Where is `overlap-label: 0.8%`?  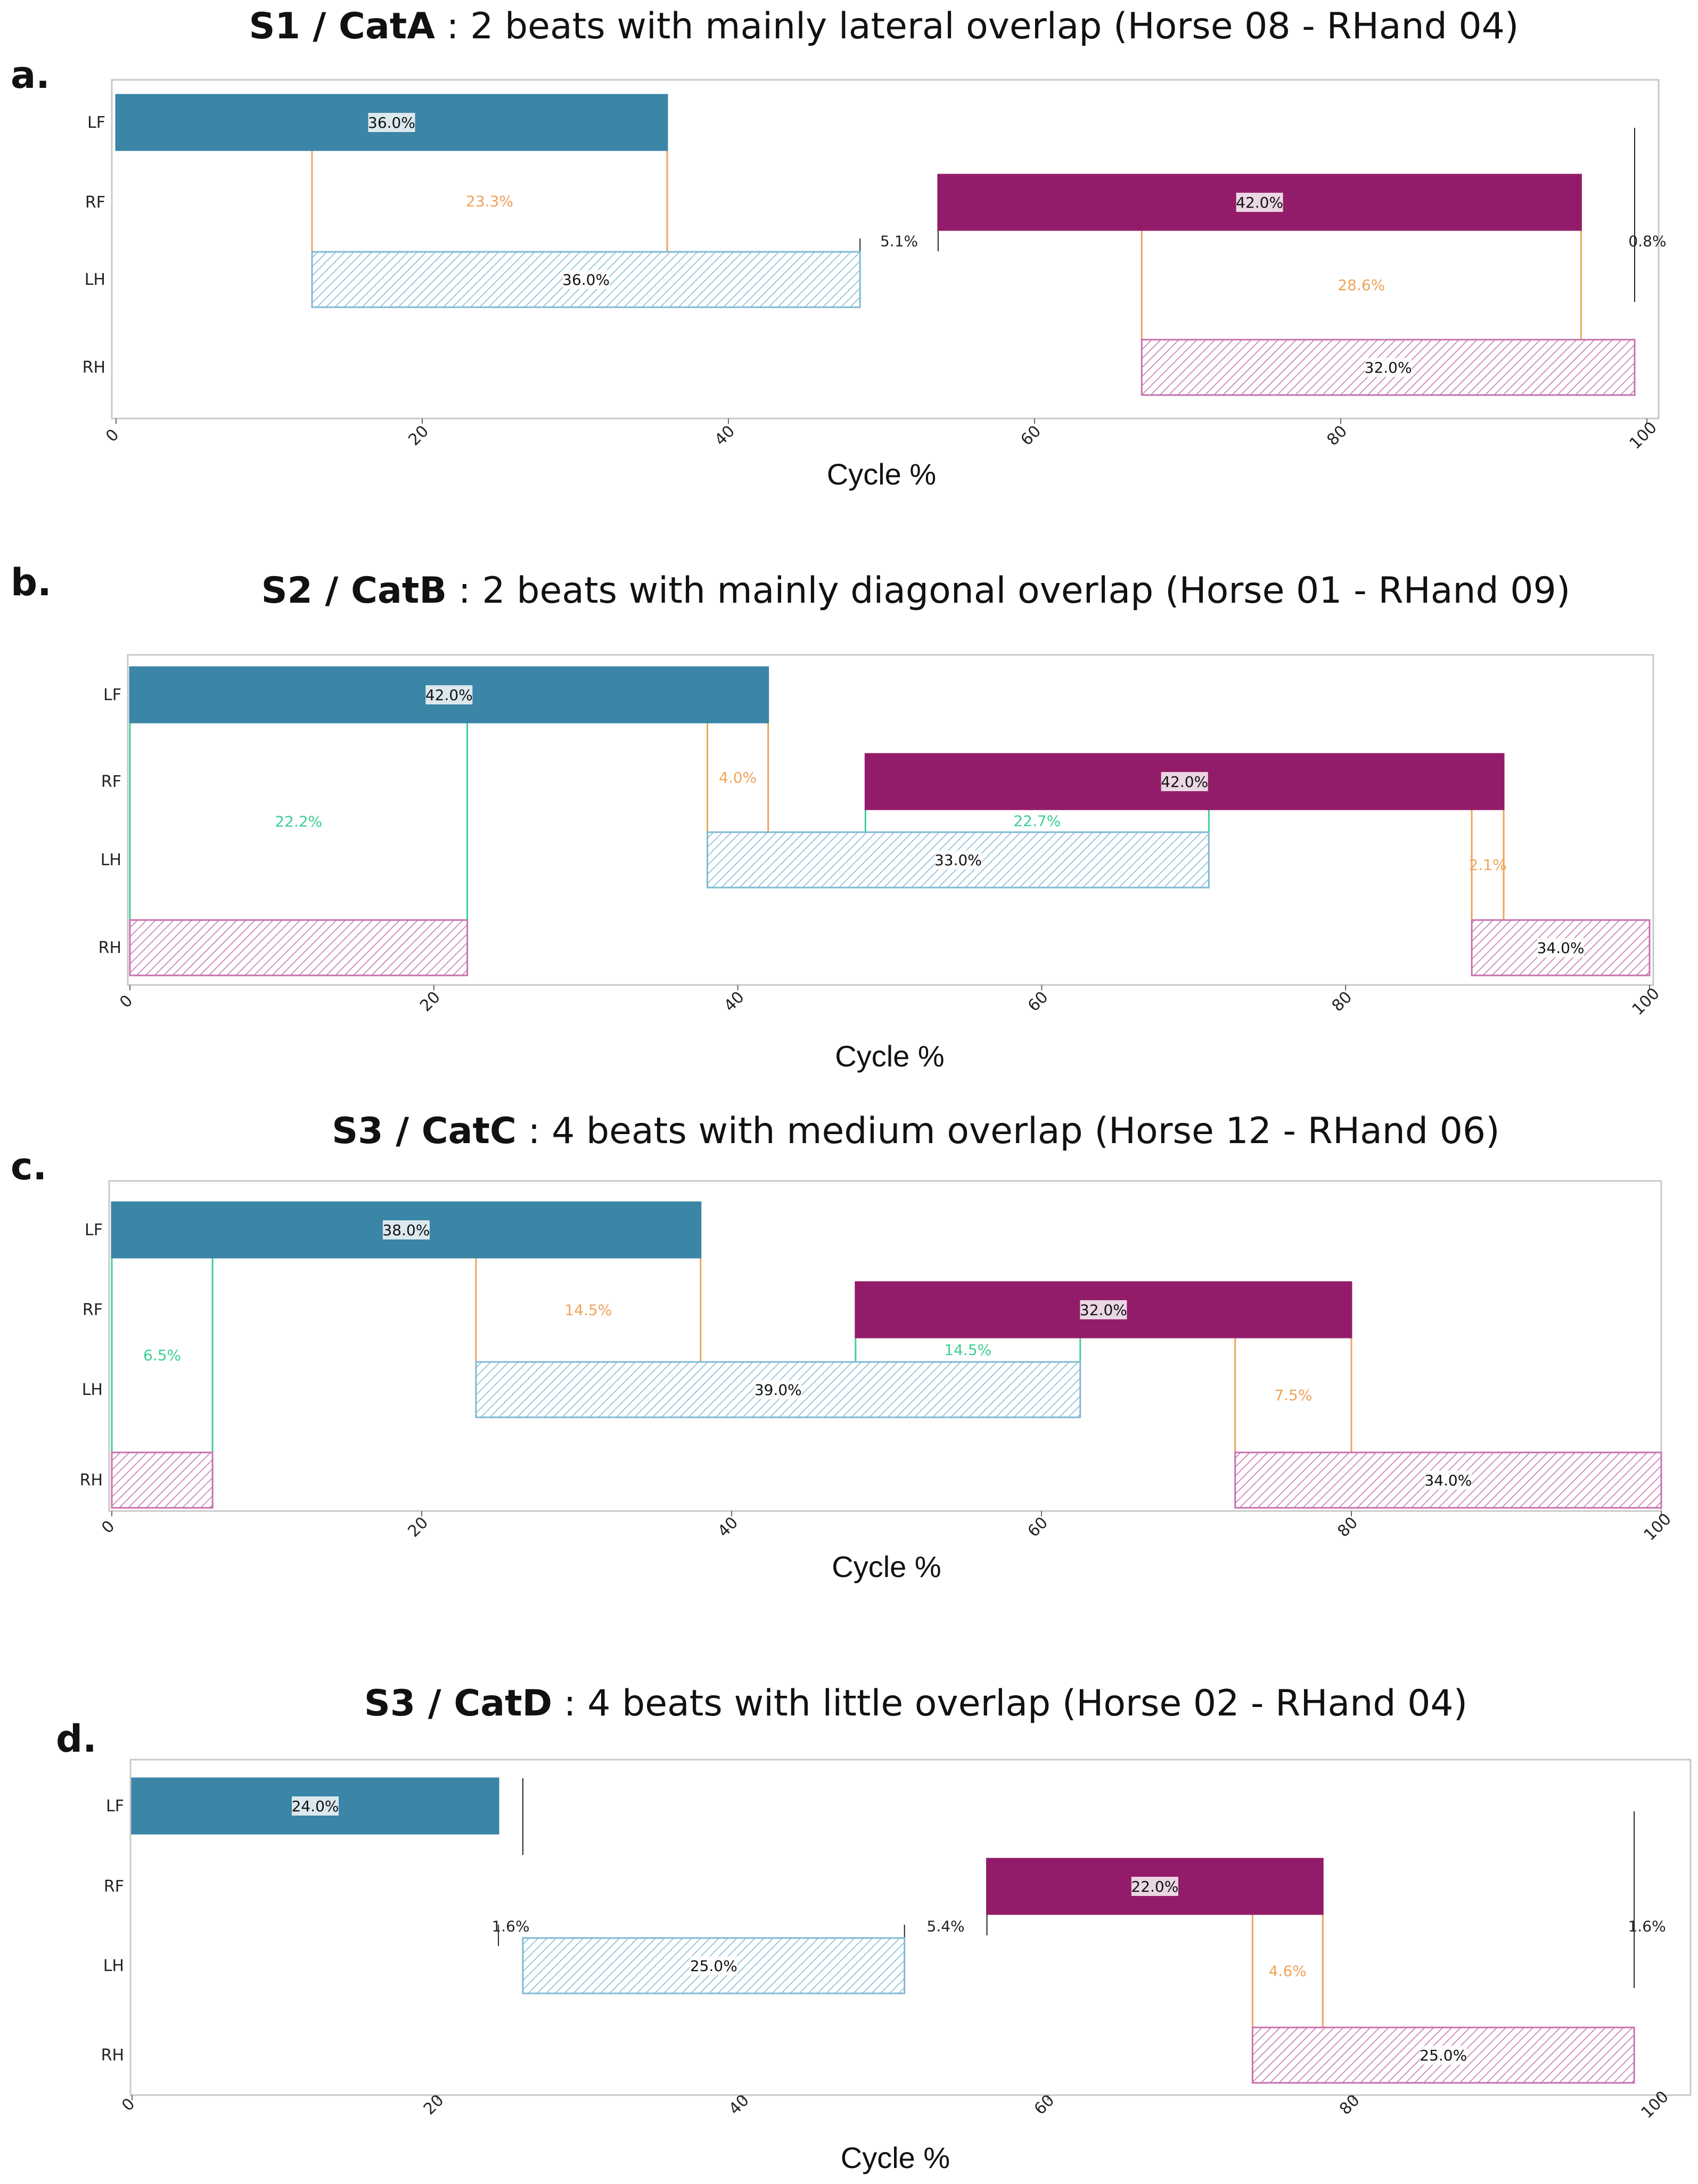 overlap-label: 0.8% is located at coordinates (1647, 241).